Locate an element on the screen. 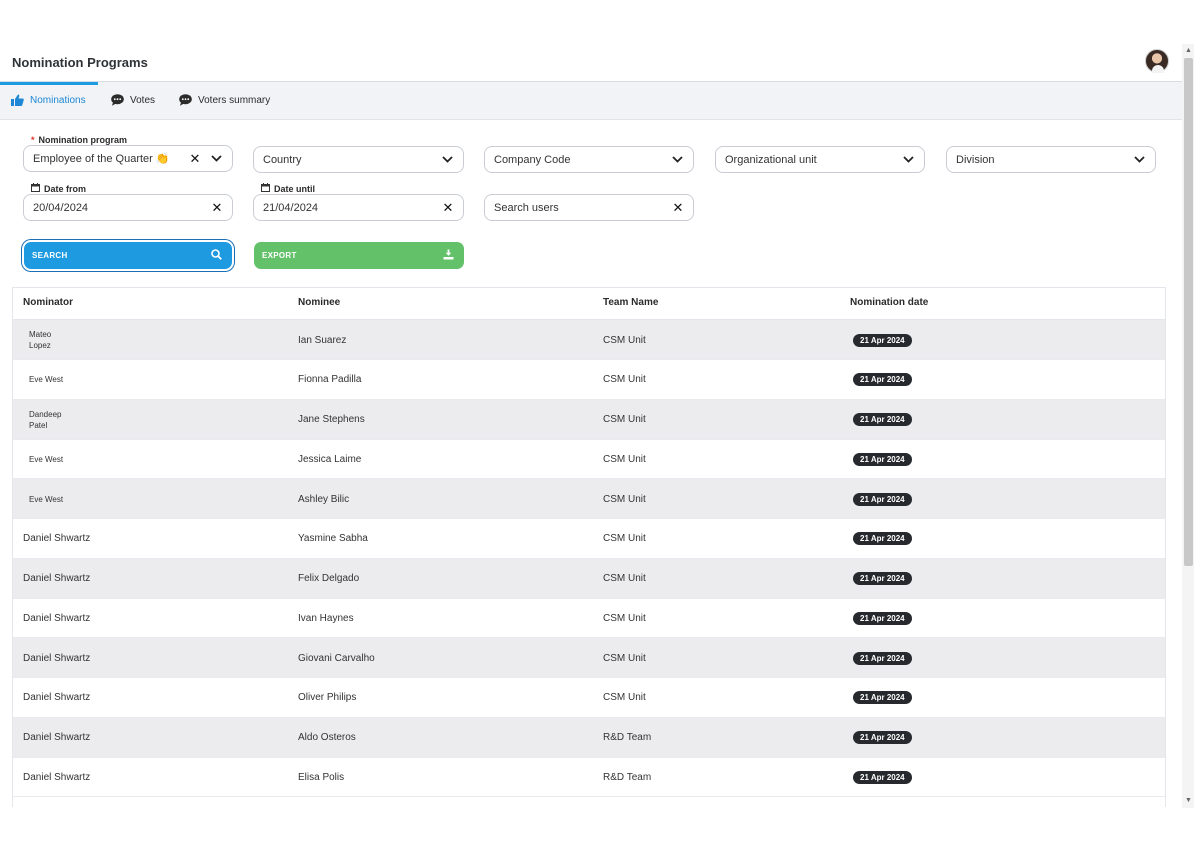 This screenshot has width=1200, height=850. cell-nominee: Yasmine Sabha is located at coordinates (333, 539).